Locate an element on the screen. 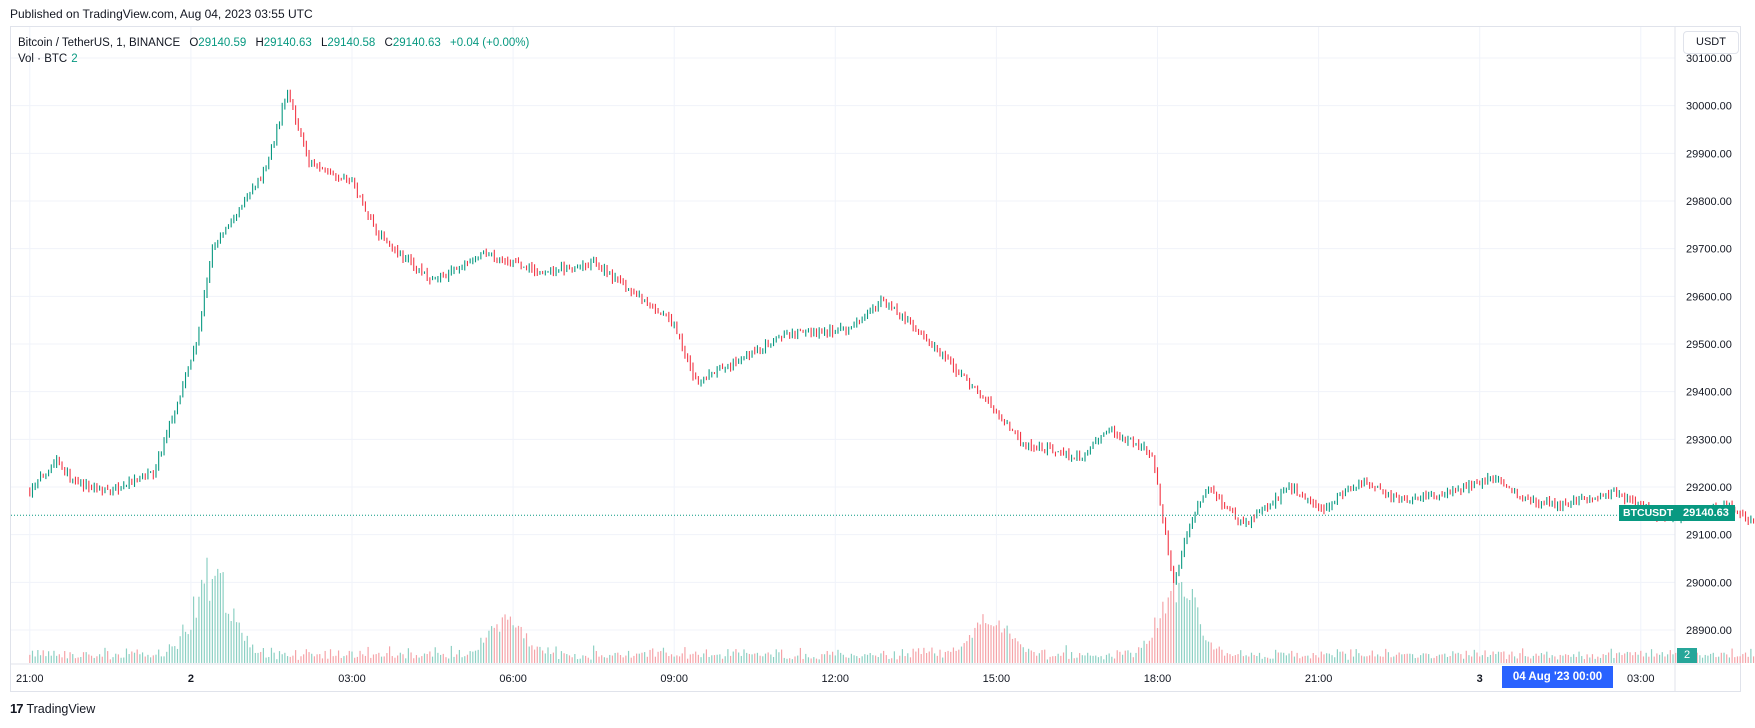 The image size is (1755, 728). x-tick-label: 18:00 is located at coordinates (1158, 679).